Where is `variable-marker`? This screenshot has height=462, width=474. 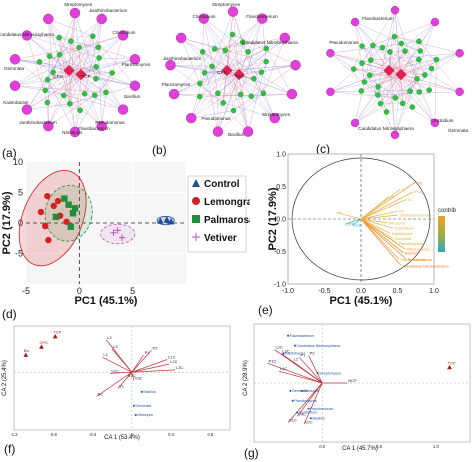
variable-marker is located at coordinates (288, 335).